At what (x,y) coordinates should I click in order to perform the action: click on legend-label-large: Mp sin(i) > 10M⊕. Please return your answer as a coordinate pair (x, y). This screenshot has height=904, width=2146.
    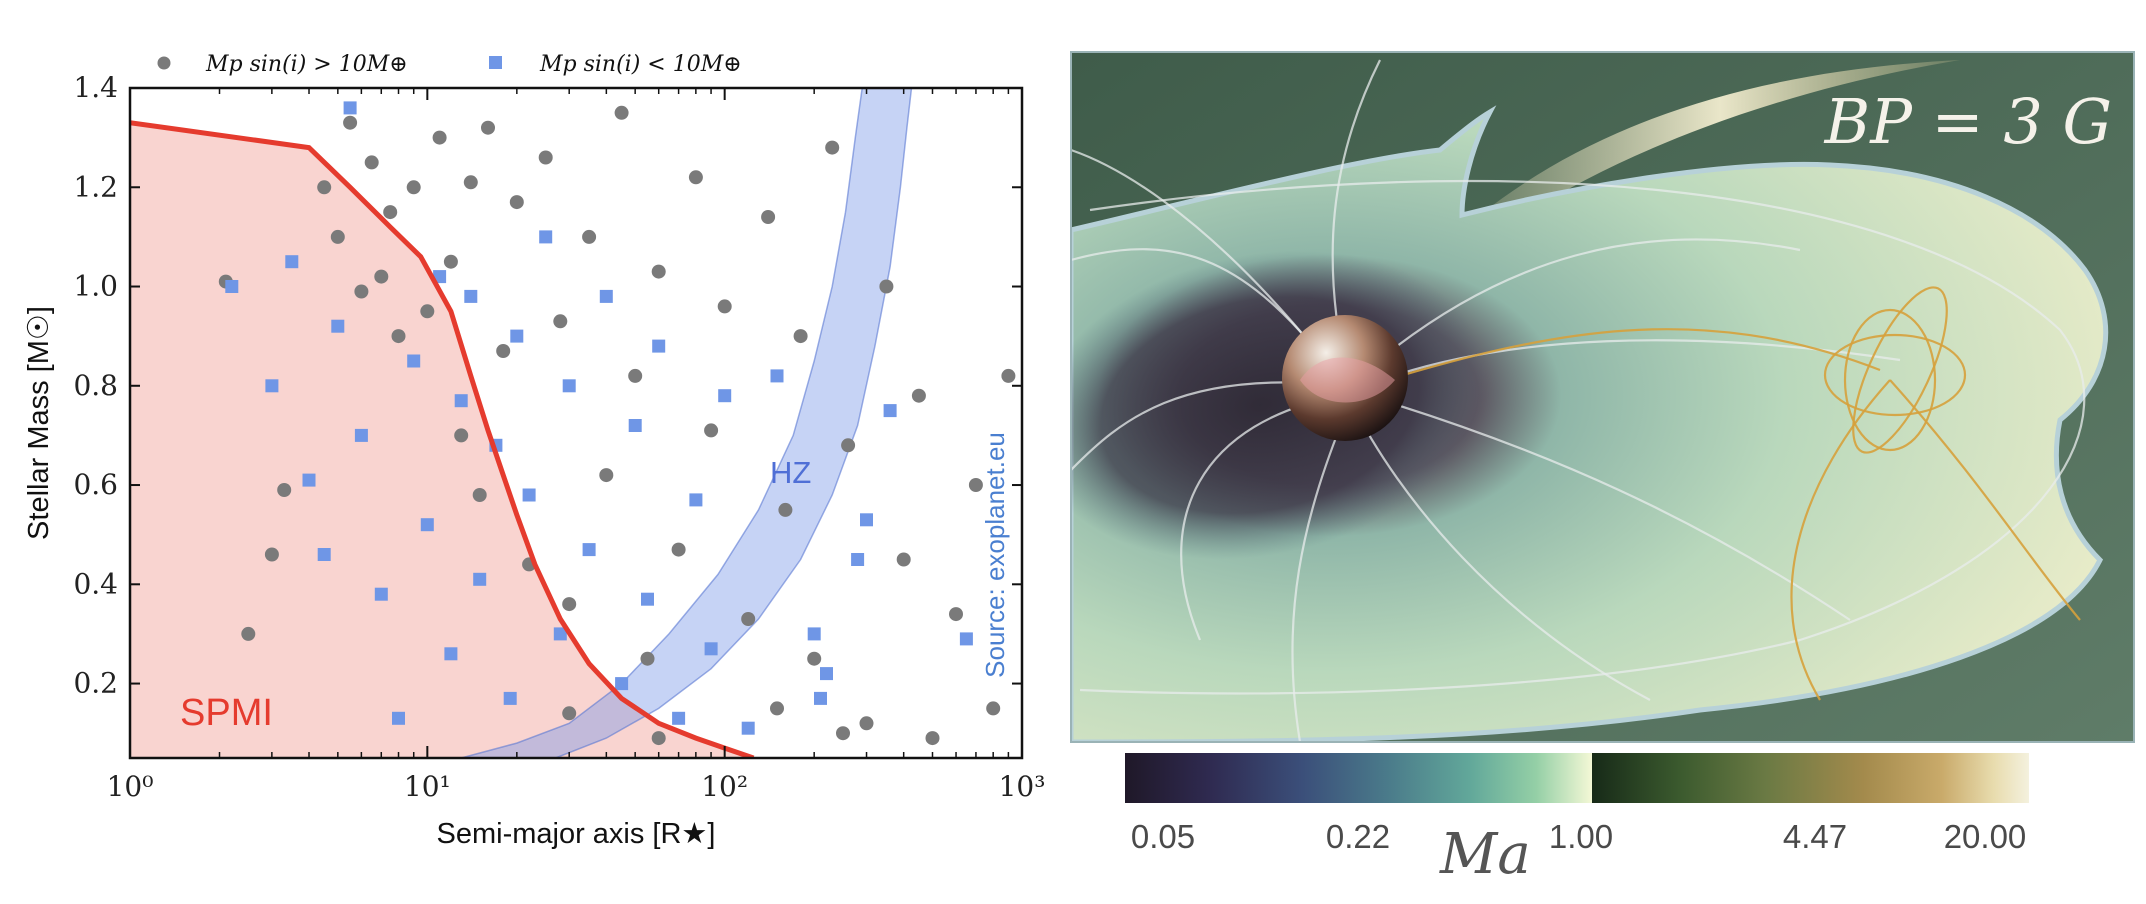
    Looking at the image, I should click on (306, 64).